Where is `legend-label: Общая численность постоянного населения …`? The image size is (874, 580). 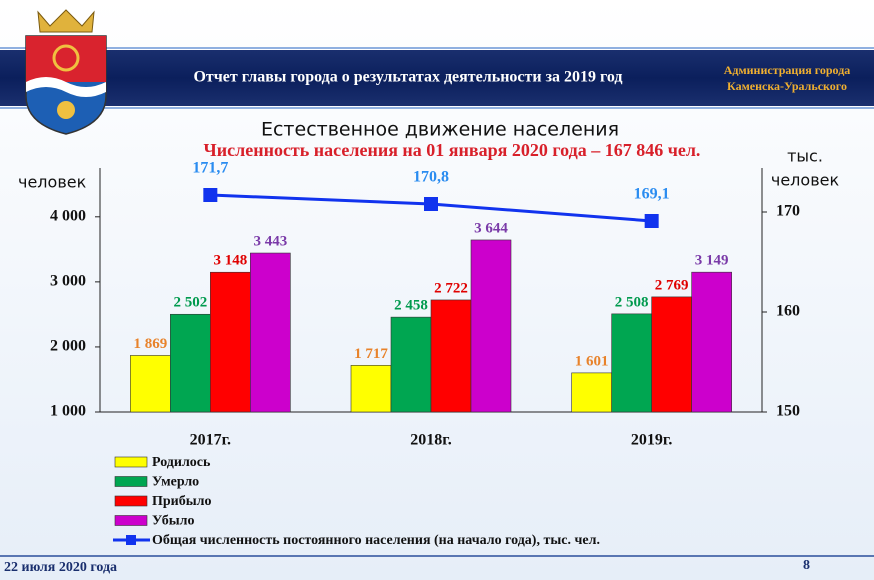 legend-label: Общая численность постоянного населения … is located at coordinates (376, 540).